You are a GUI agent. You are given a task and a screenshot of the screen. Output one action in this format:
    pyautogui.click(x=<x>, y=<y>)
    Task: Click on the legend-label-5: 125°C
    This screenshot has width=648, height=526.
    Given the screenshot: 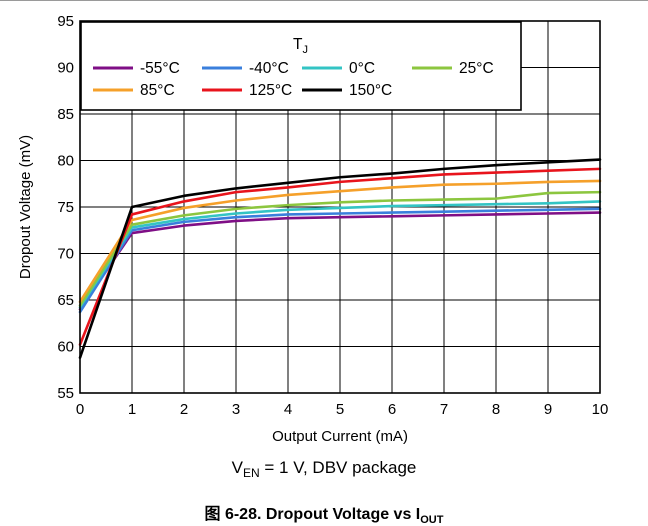 What is the action you would take?
    pyautogui.click(x=270, y=90)
    